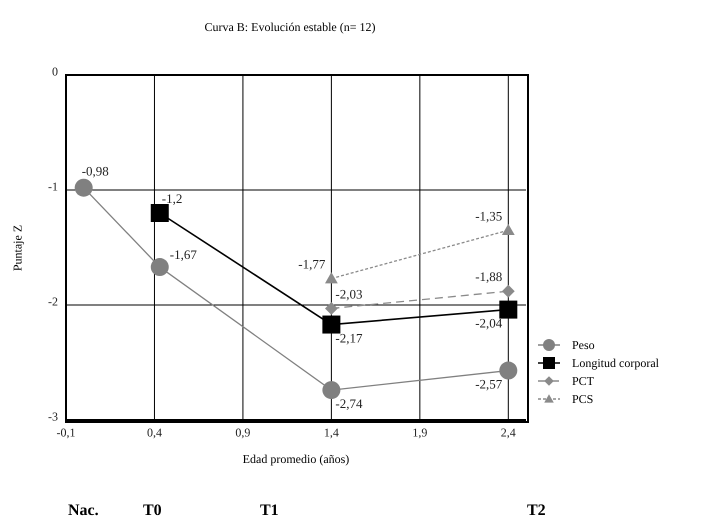 The height and width of the screenshot is (529, 717). Describe the element at coordinates (242, 433) in the screenshot. I see `x-tick-label: 0,9` at that location.